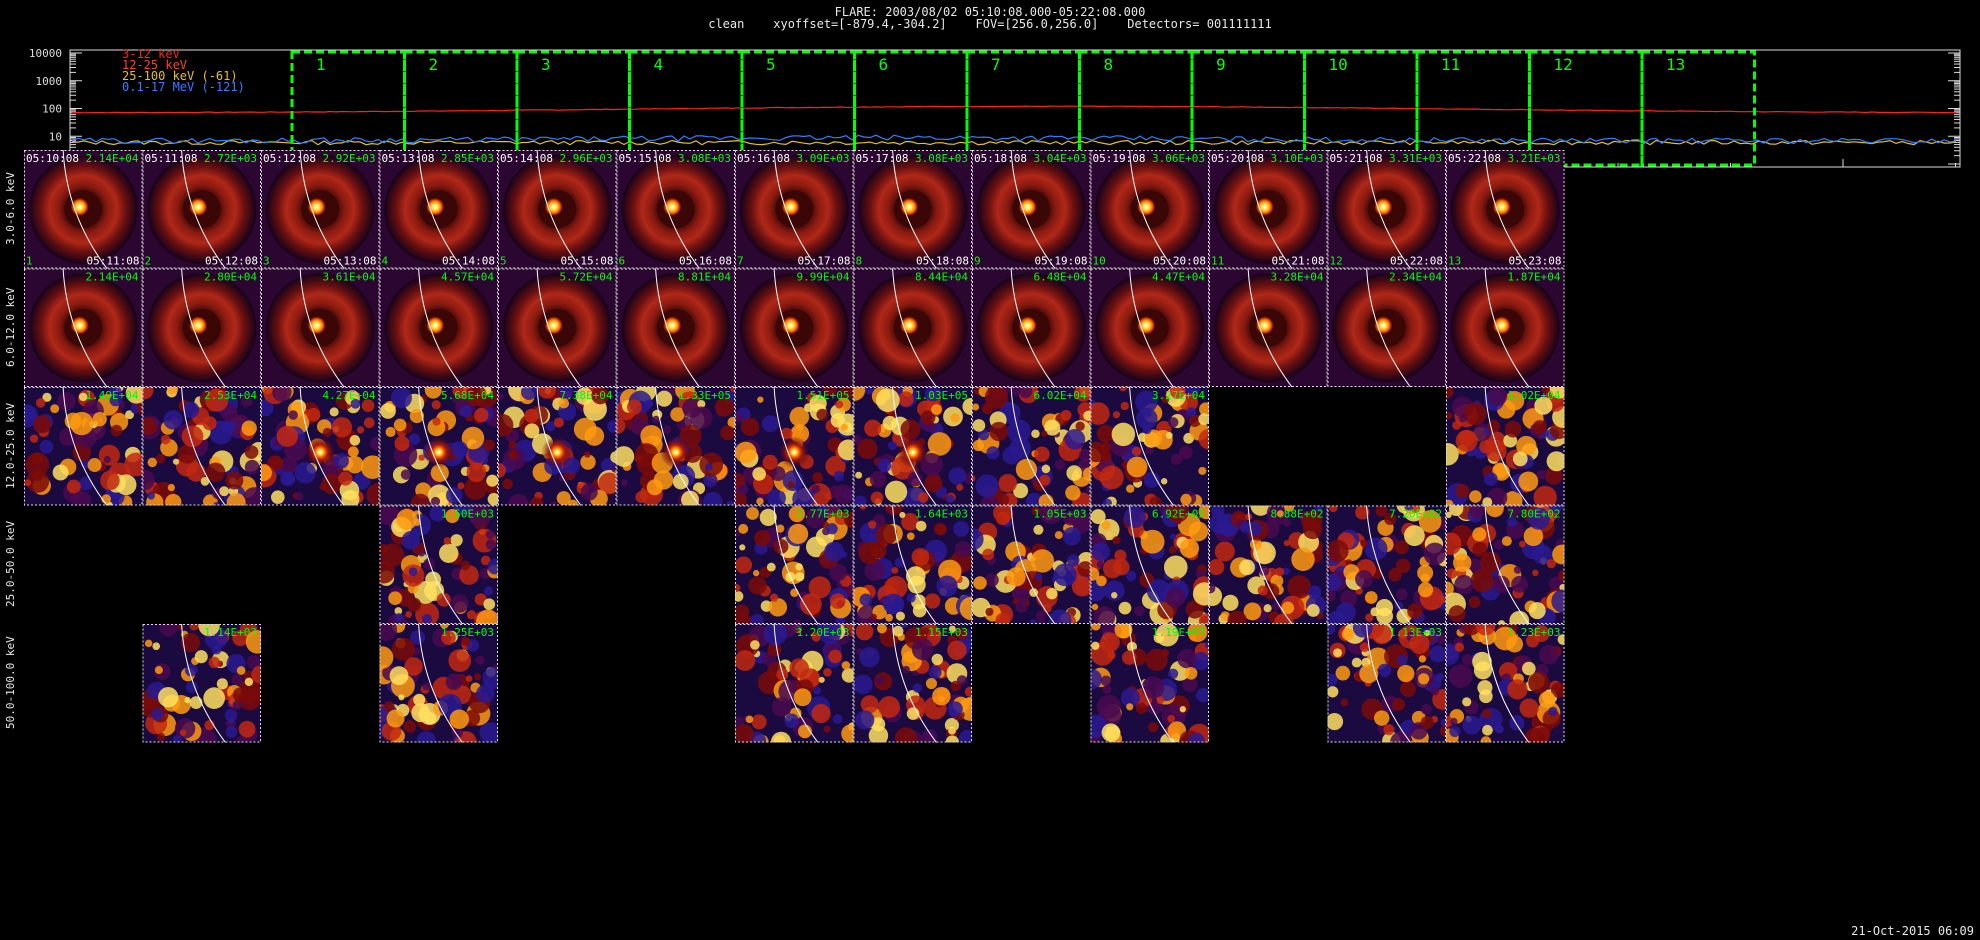 This screenshot has height=940, width=1980. I want to click on interval-index: 9, so click(977, 261).